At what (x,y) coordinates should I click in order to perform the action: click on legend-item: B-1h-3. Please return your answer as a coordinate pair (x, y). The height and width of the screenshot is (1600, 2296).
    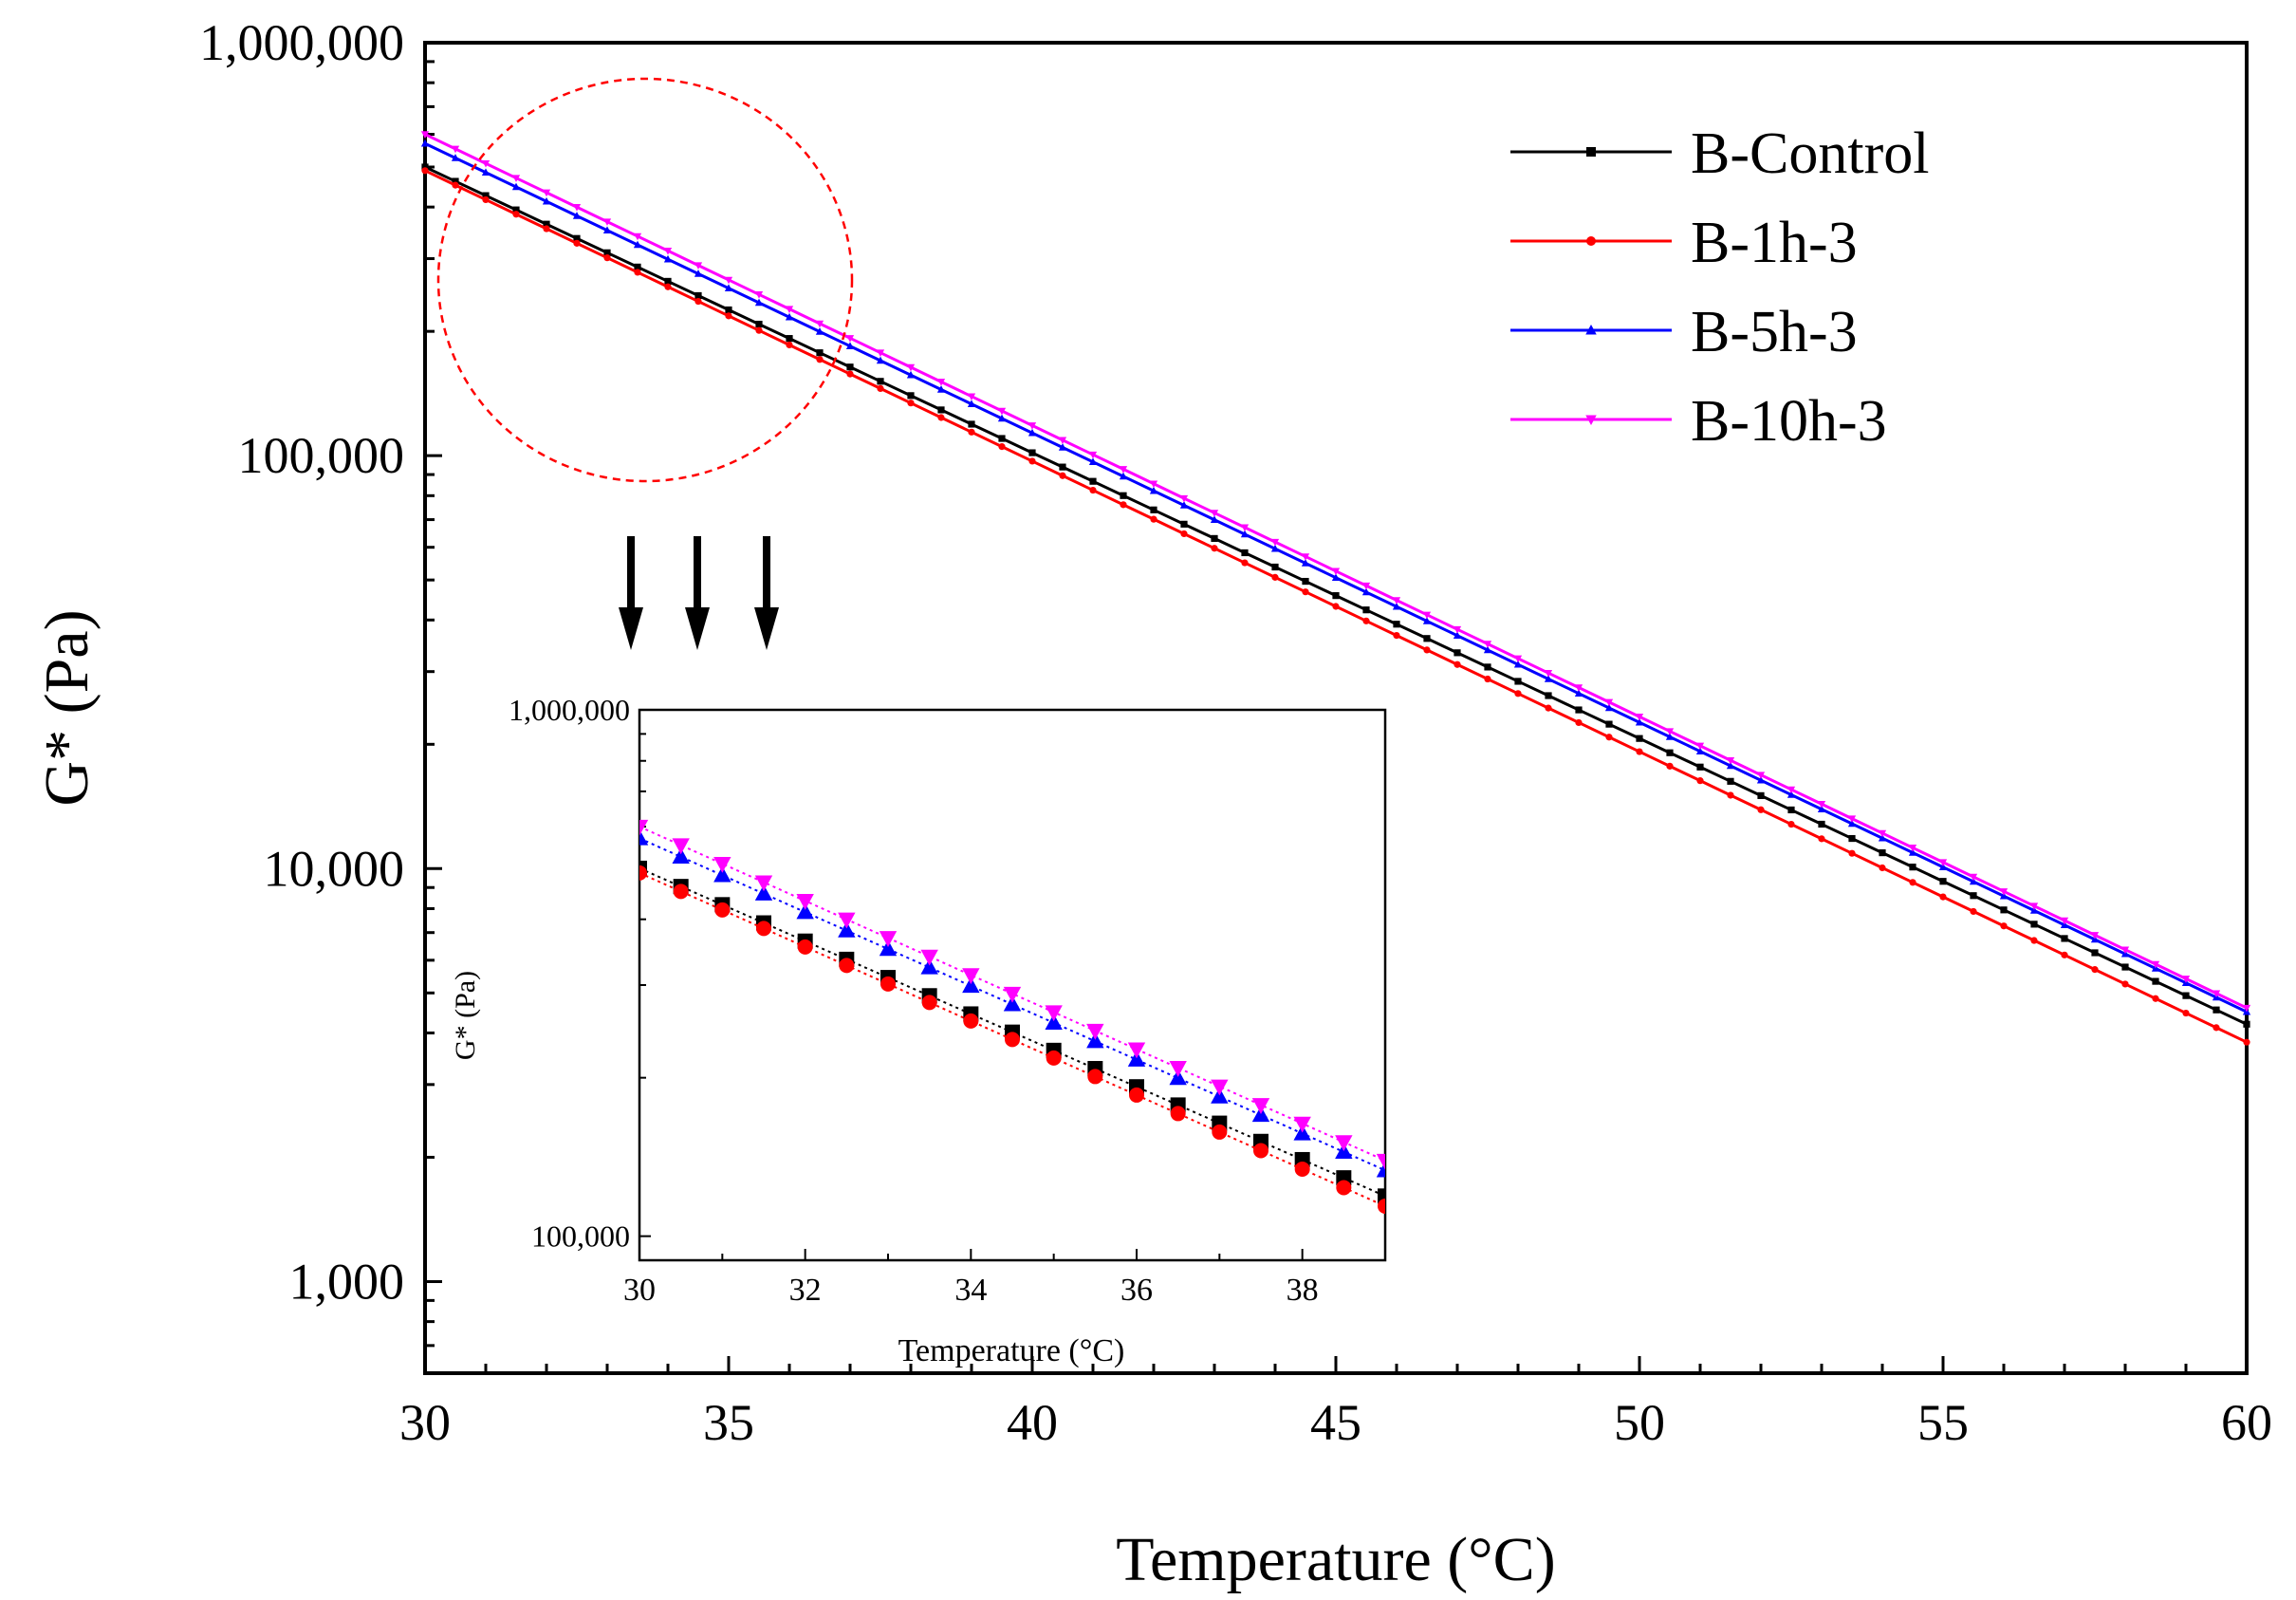
    Looking at the image, I should click on (1684, 243).